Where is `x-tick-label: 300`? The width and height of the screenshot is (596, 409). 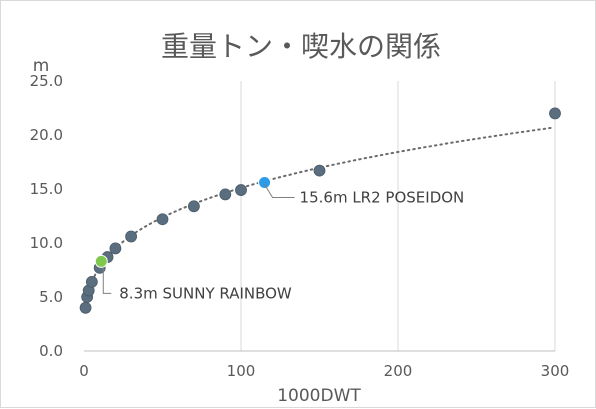 x-tick-label: 300 is located at coordinates (555, 371).